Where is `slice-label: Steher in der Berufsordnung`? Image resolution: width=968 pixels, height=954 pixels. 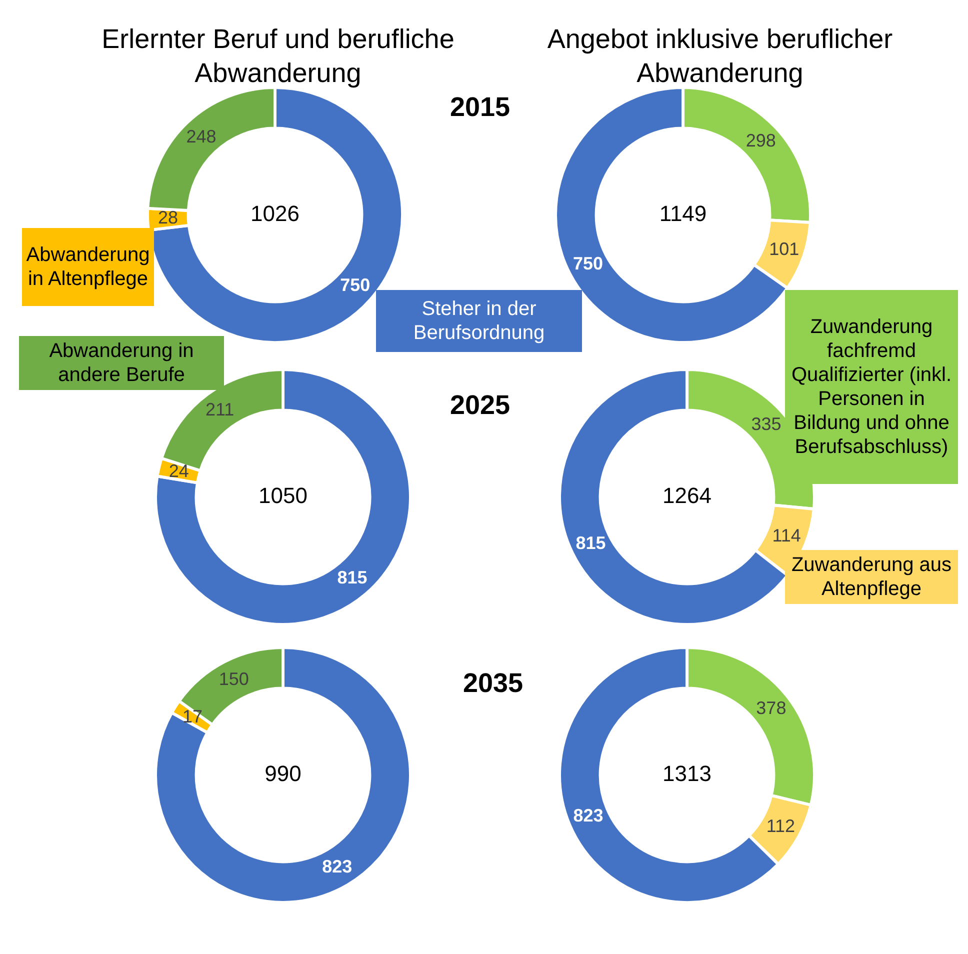 slice-label: Steher in der Berufsordnung is located at coordinates (479, 321).